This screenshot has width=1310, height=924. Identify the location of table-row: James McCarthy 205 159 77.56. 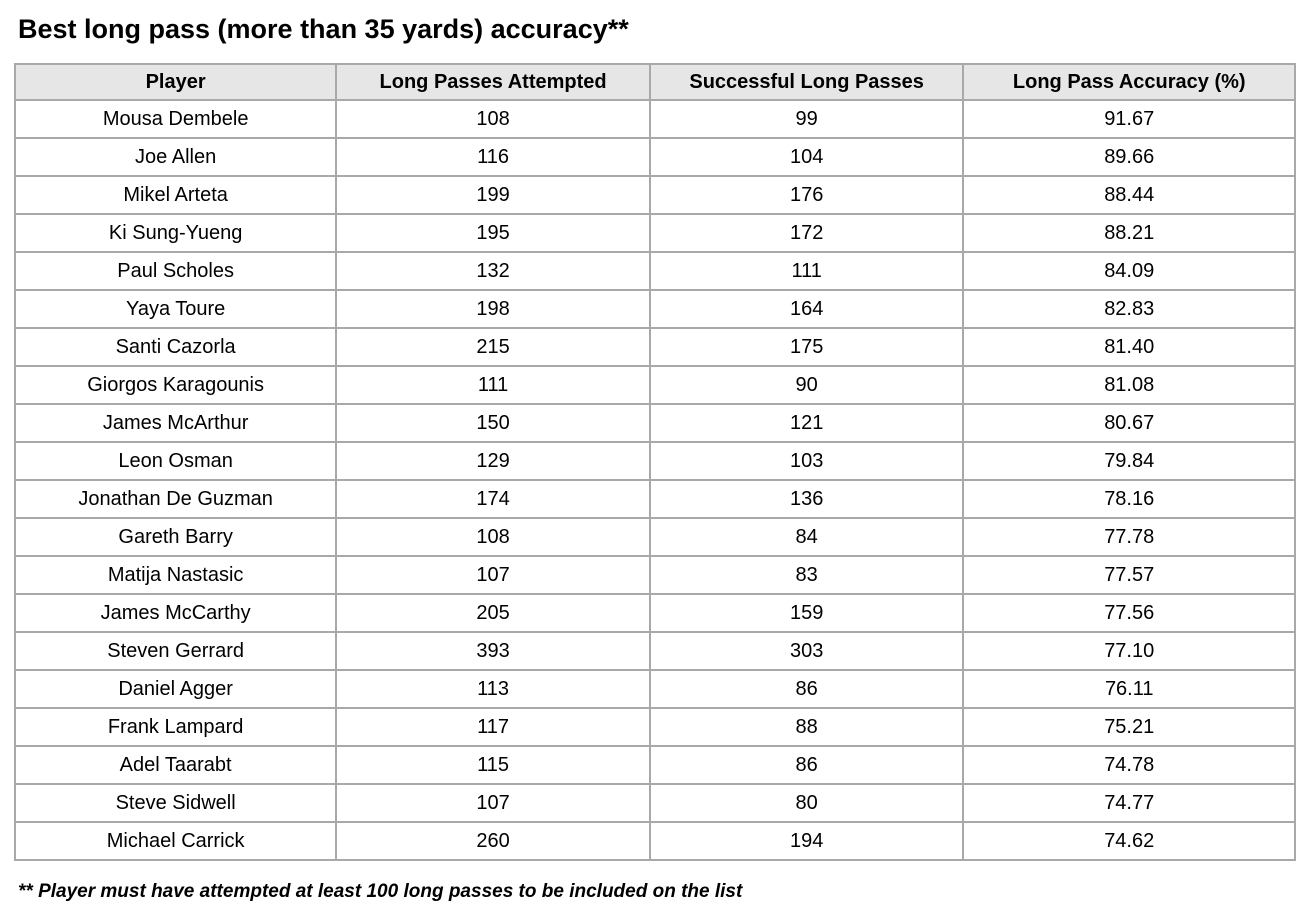
(654, 613).